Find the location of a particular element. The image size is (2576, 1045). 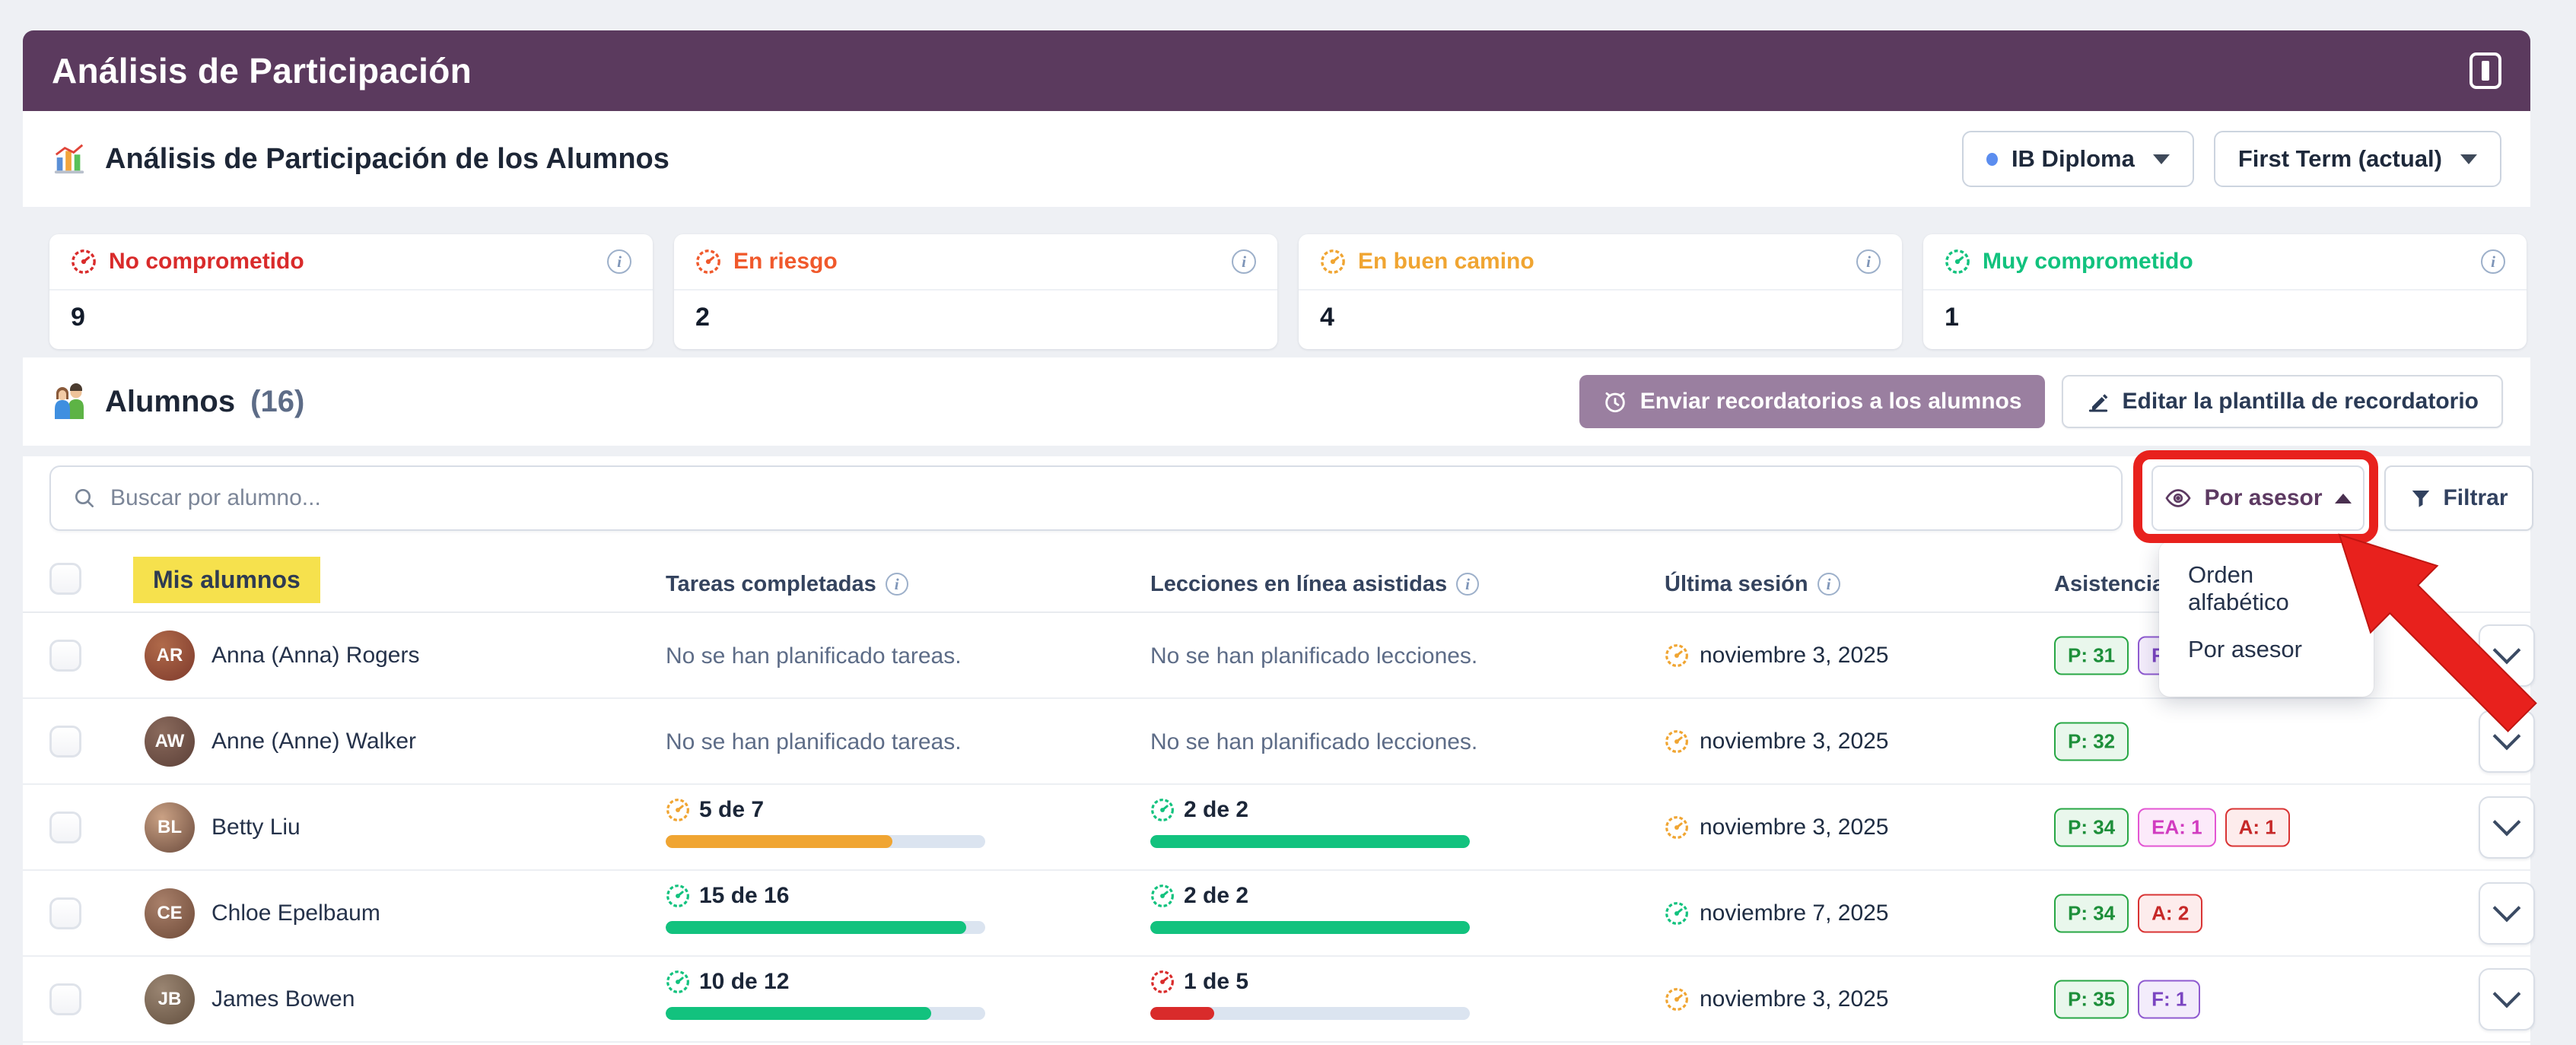

avatar: BL is located at coordinates (170, 828).